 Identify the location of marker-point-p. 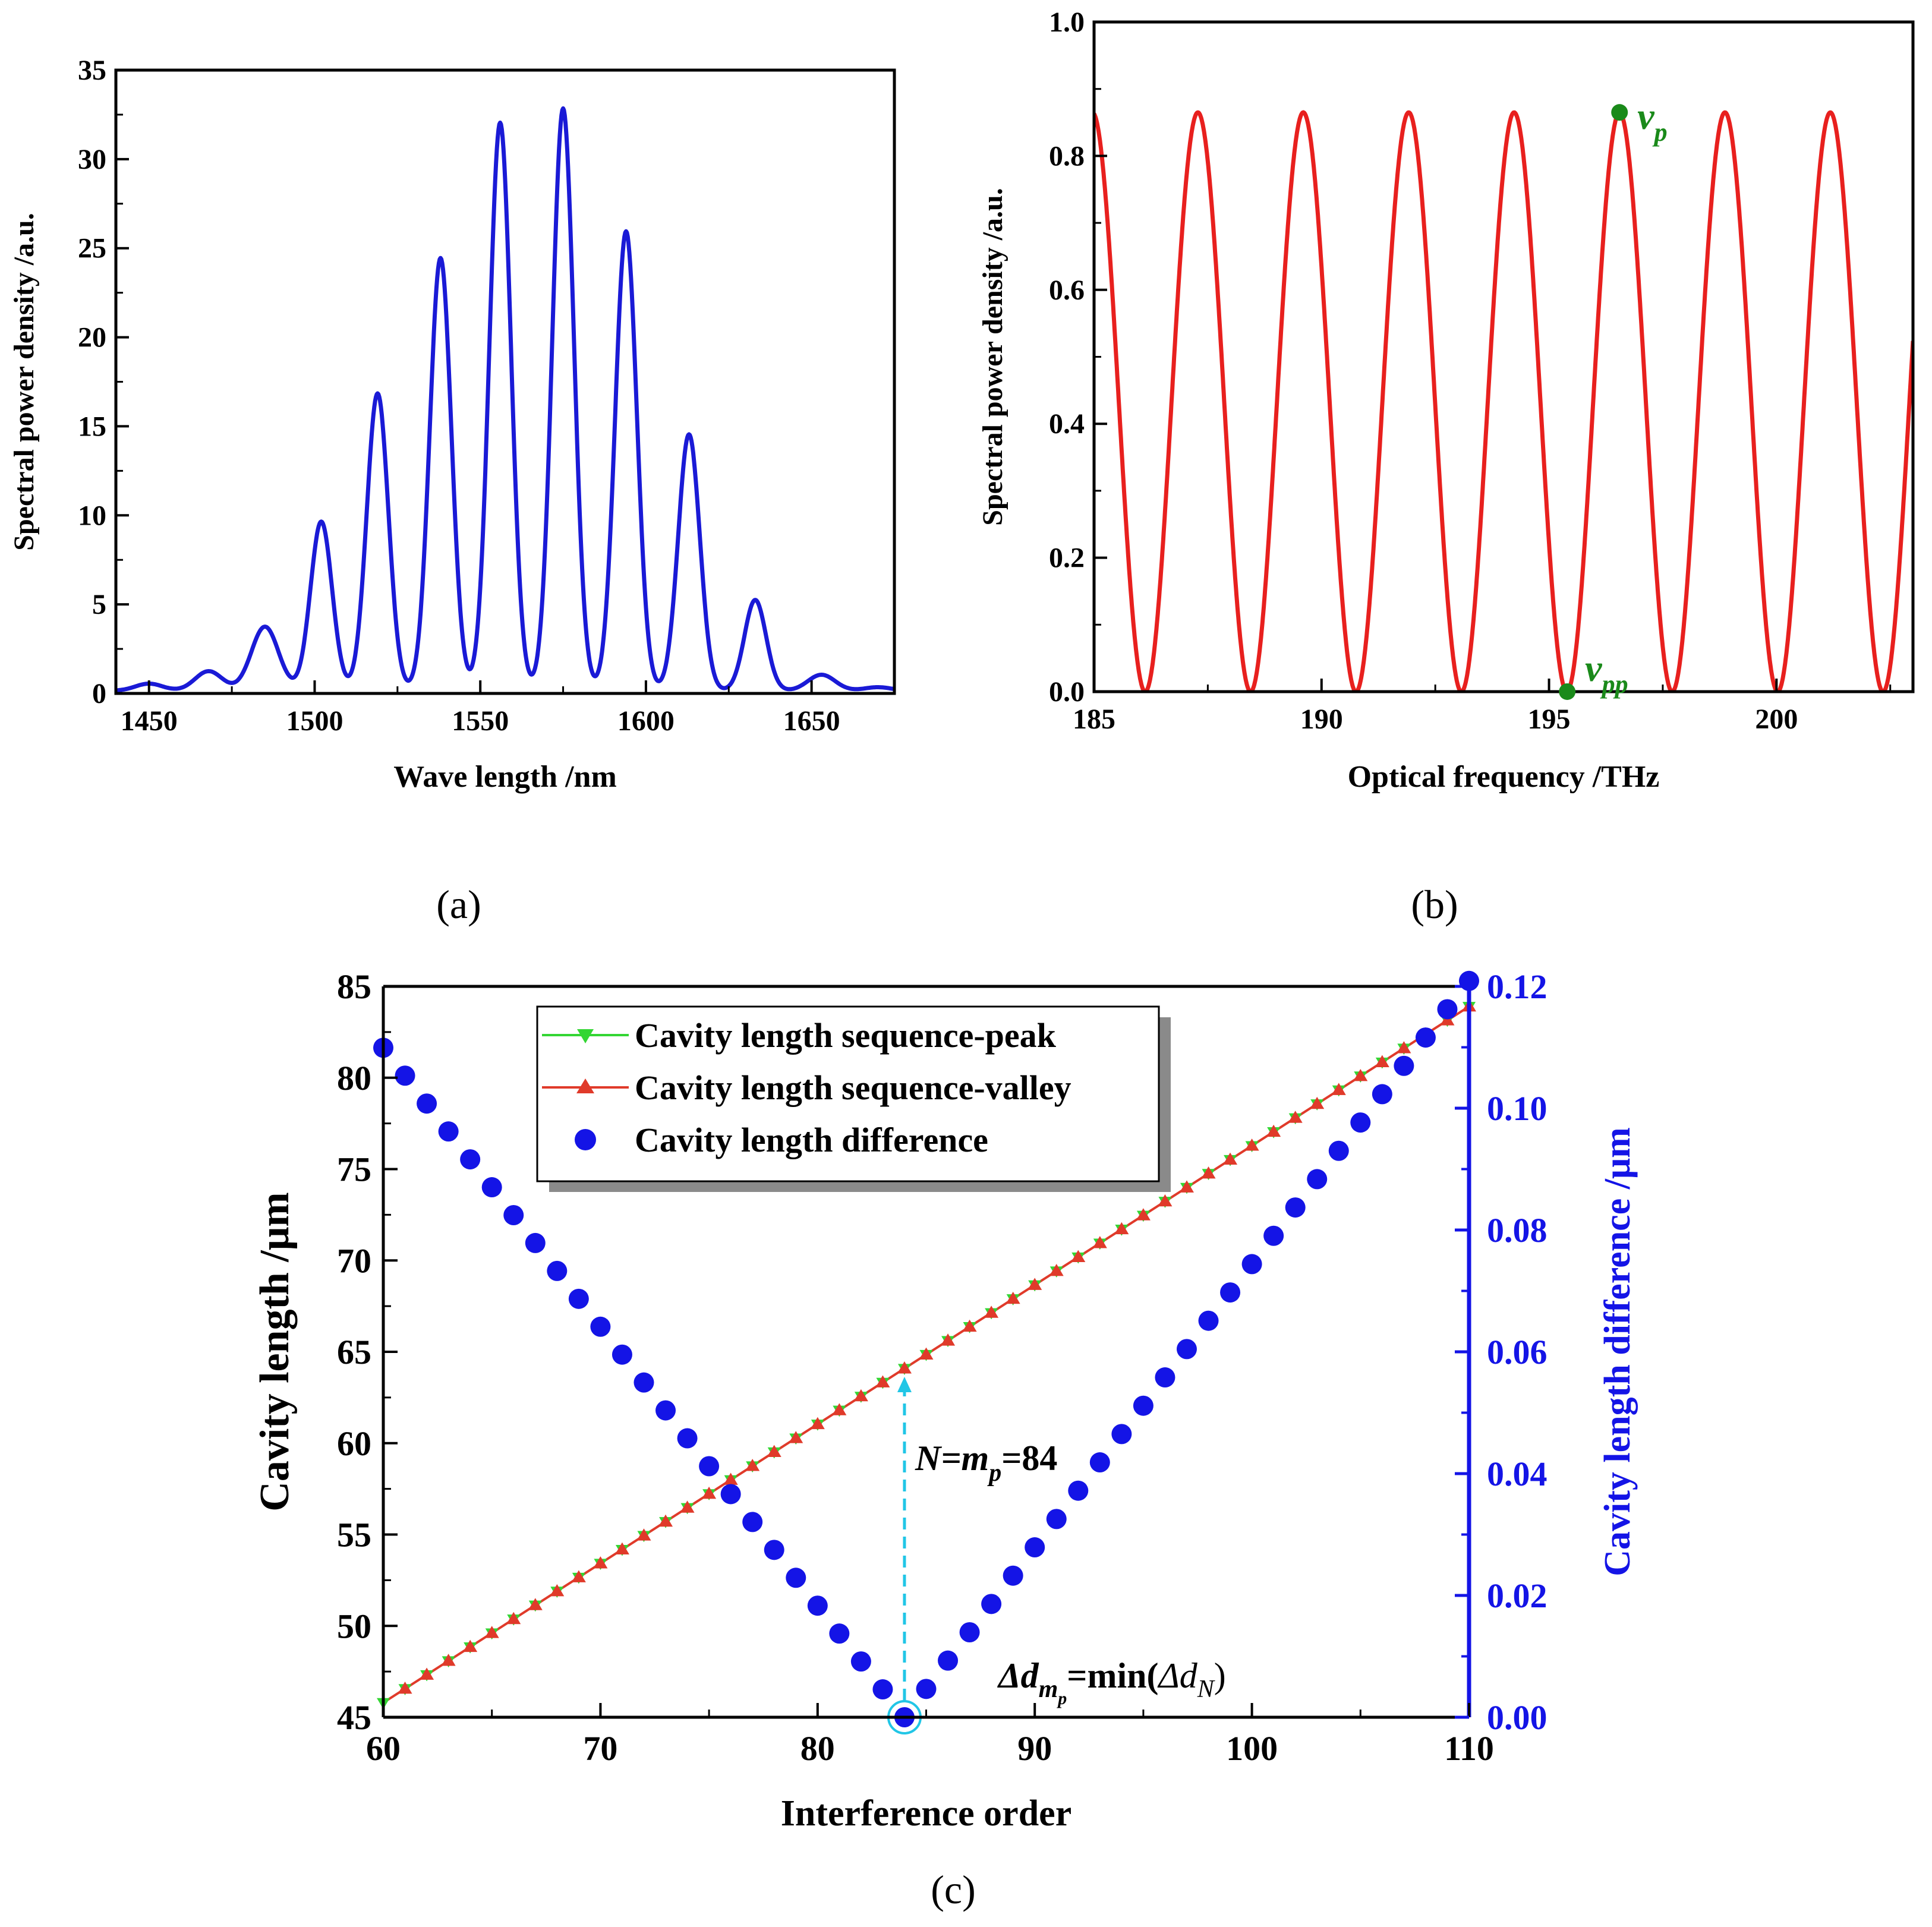
(1619, 112).